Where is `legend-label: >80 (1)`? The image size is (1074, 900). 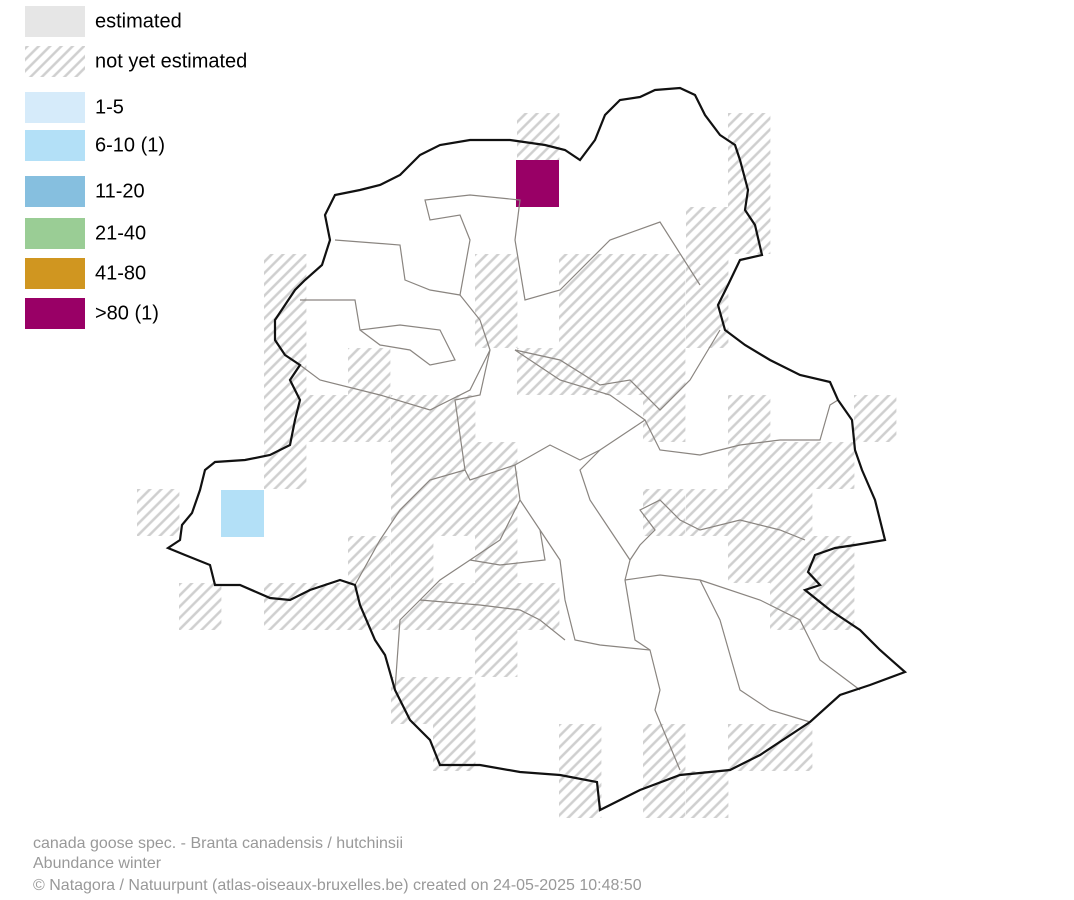 legend-label: >80 (1) is located at coordinates (127, 313).